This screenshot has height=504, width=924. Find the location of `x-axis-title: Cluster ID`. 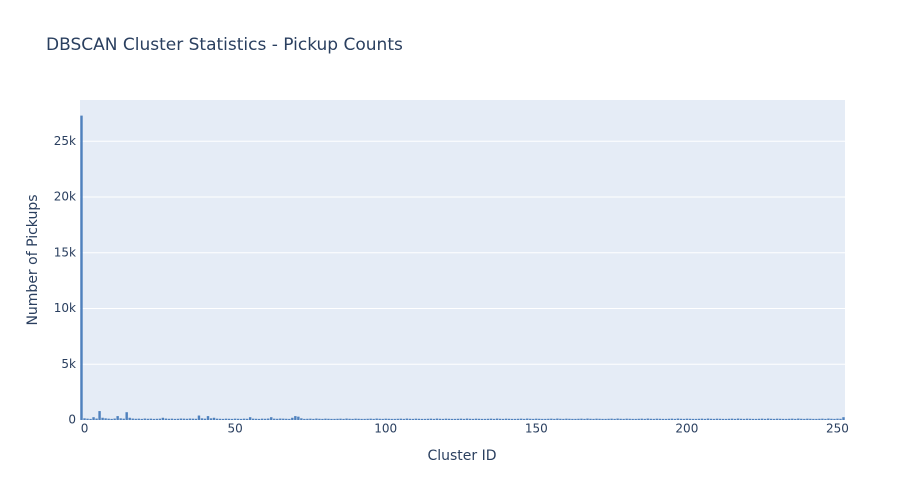

x-axis-title: Cluster ID is located at coordinates (461, 456).